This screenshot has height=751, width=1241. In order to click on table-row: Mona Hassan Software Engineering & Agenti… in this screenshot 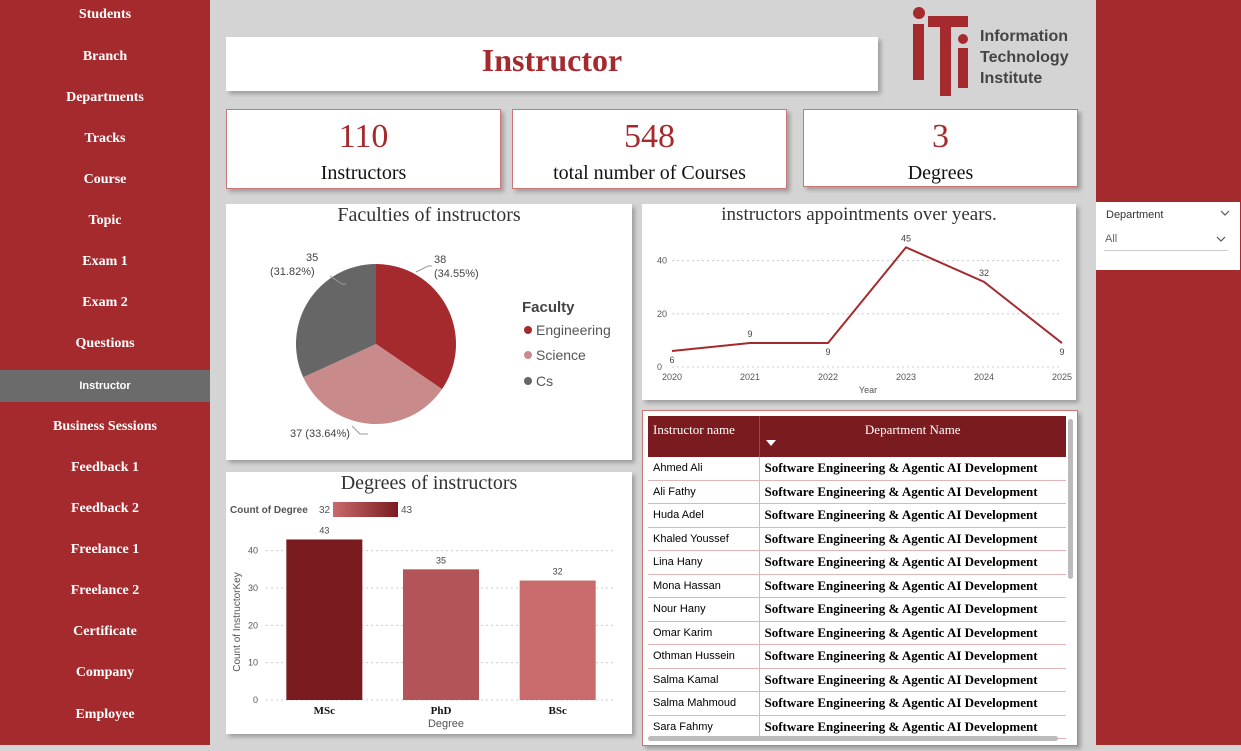, I will do `click(857, 586)`.